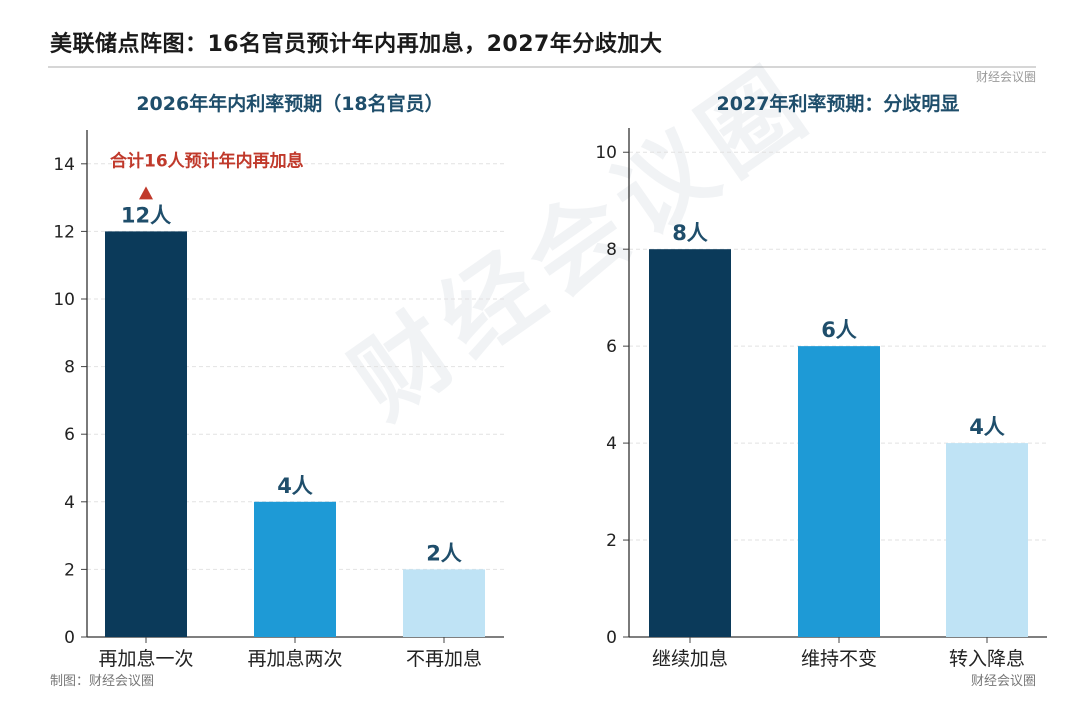 The height and width of the screenshot is (707, 1080). What do you see at coordinates (542, 67) in the screenshot?
I see `title-divider` at bounding box center [542, 67].